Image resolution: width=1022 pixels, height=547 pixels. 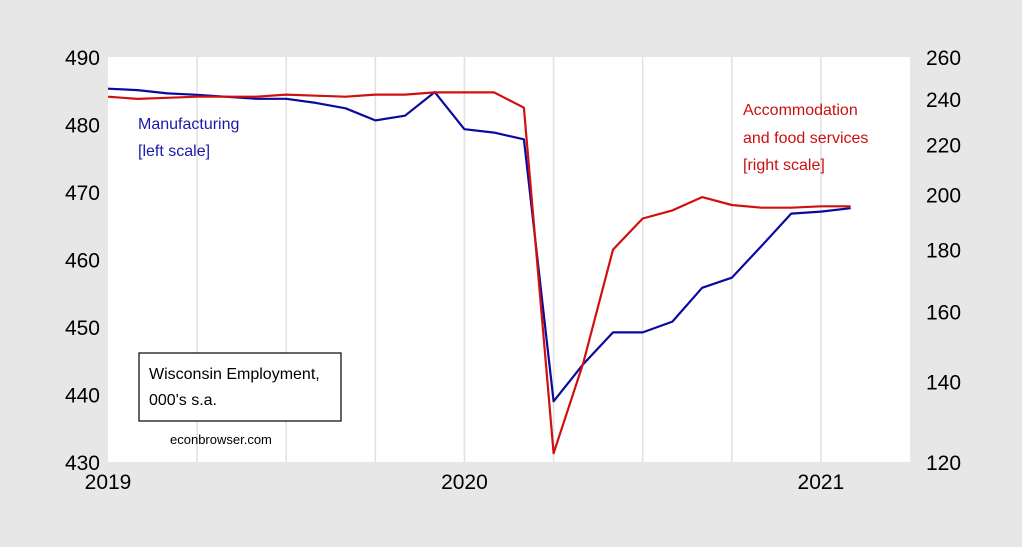 What do you see at coordinates (943, 58) in the screenshot?
I see `right-axis-tick-label: 260` at bounding box center [943, 58].